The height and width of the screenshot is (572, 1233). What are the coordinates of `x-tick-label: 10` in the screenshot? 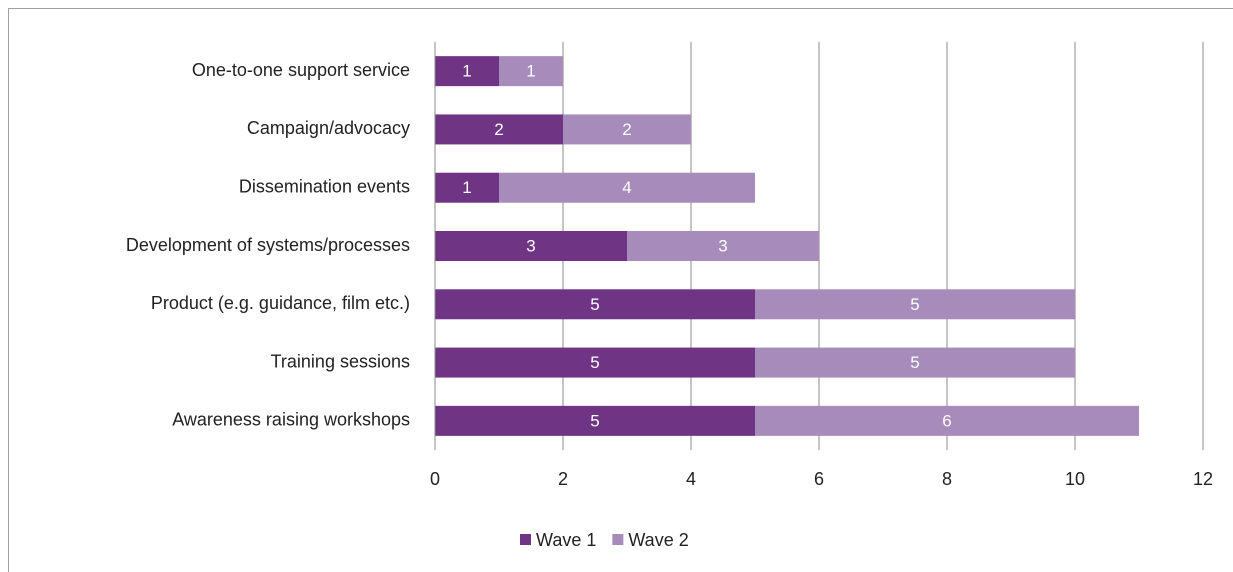 It's located at (1075, 479).